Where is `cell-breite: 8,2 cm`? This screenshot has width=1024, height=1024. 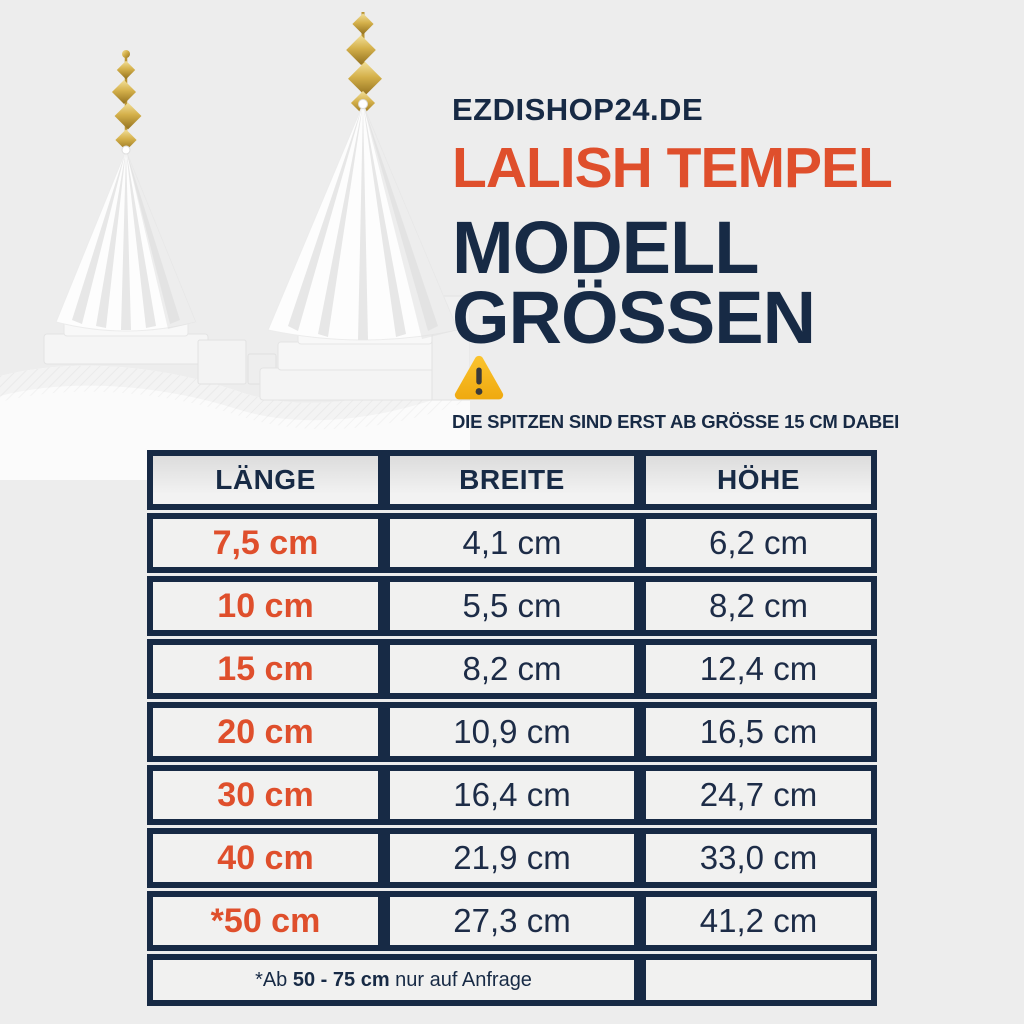 cell-breite: 8,2 cm is located at coordinates (512, 669).